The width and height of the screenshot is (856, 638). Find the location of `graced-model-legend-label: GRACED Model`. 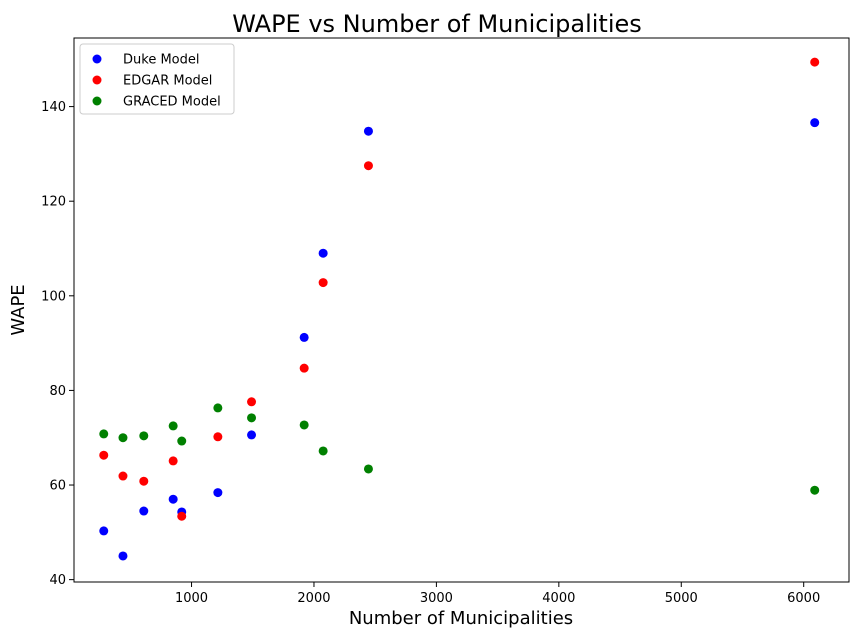

graced-model-legend-label: GRACED Model is located at coordinates (172, 102).